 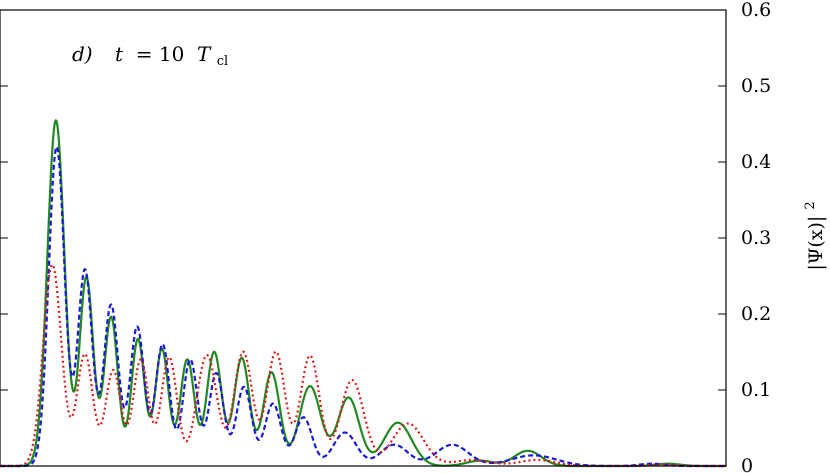 I want to click on ytick-label: 0.6, so click(x=756, y=10).